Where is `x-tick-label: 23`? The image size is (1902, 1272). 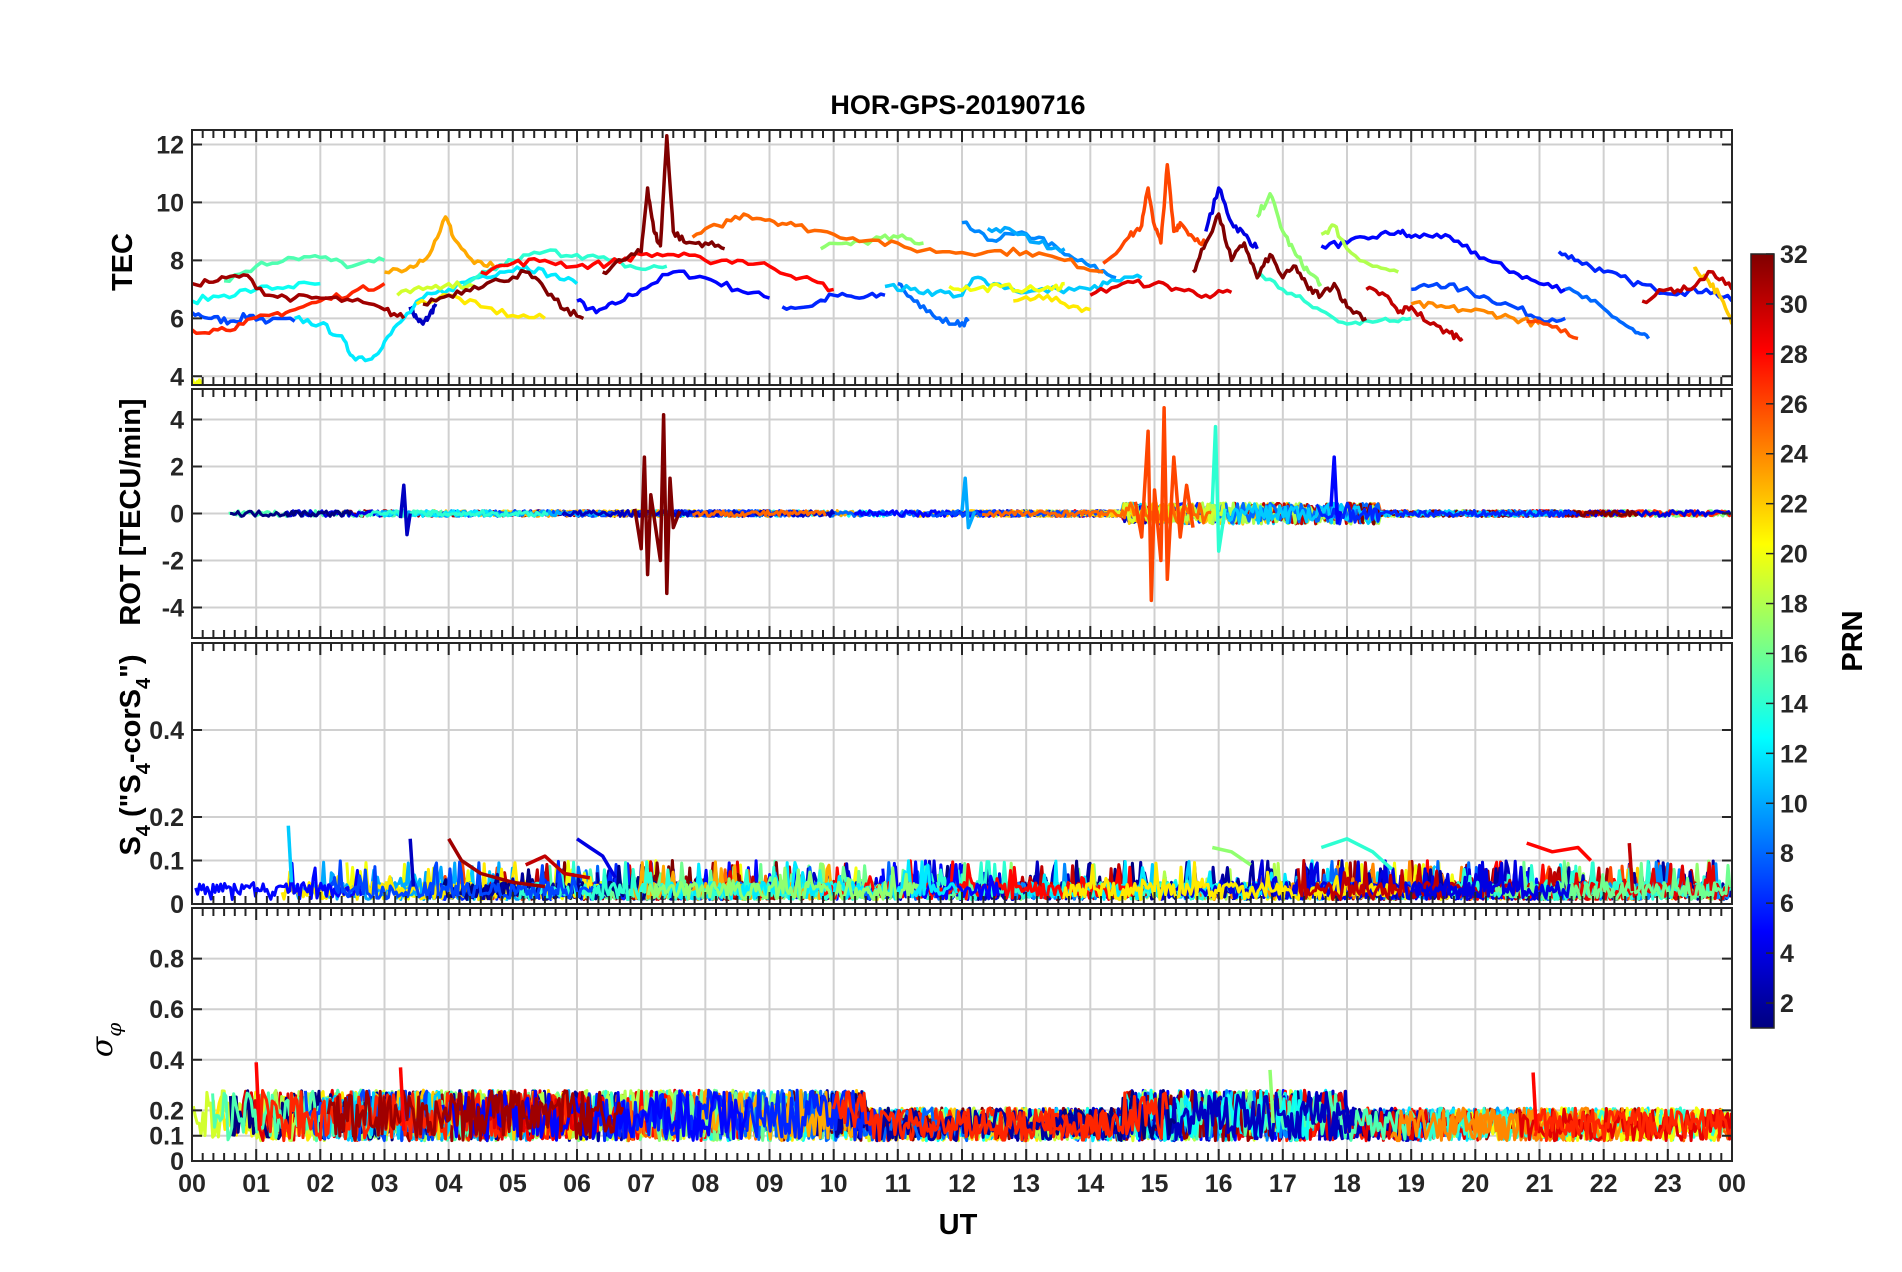 x-tick-label: 23 is located at coordinates (1668, 1184).